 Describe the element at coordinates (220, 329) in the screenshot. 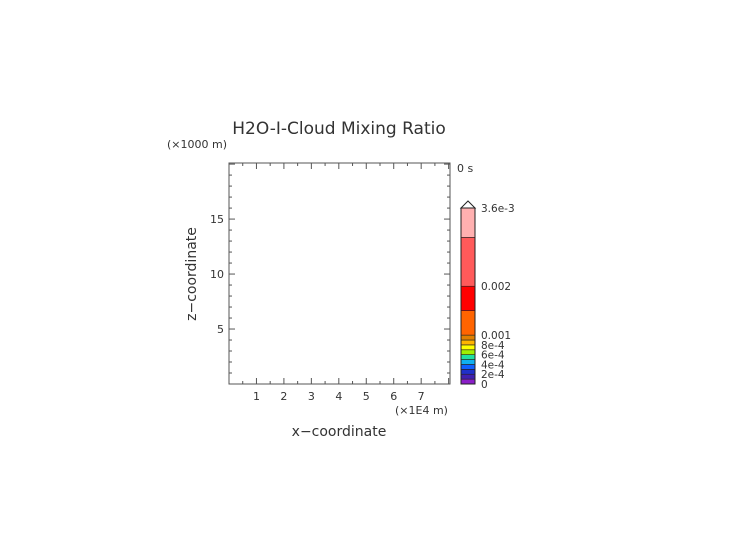

I see `y-tick-label: 5` at that location.